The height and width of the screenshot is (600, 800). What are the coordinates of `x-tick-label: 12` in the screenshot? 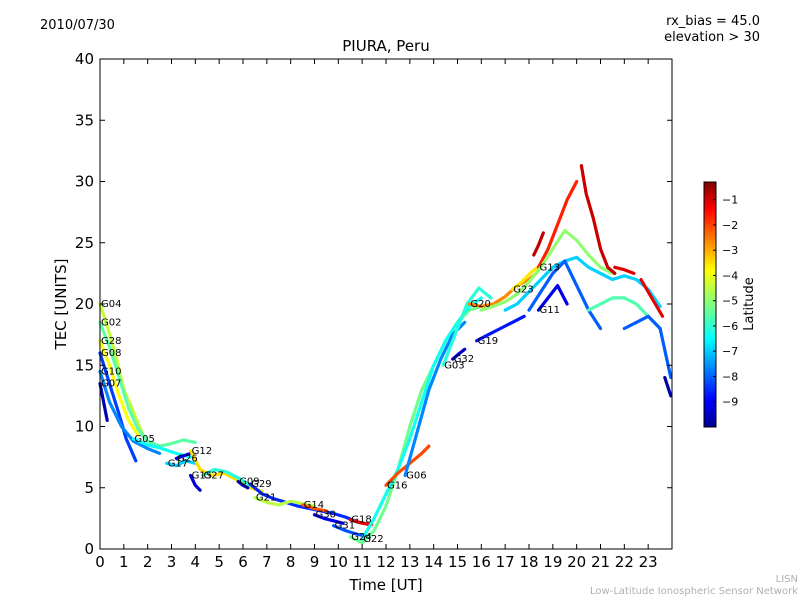 It's located at (385, 562).